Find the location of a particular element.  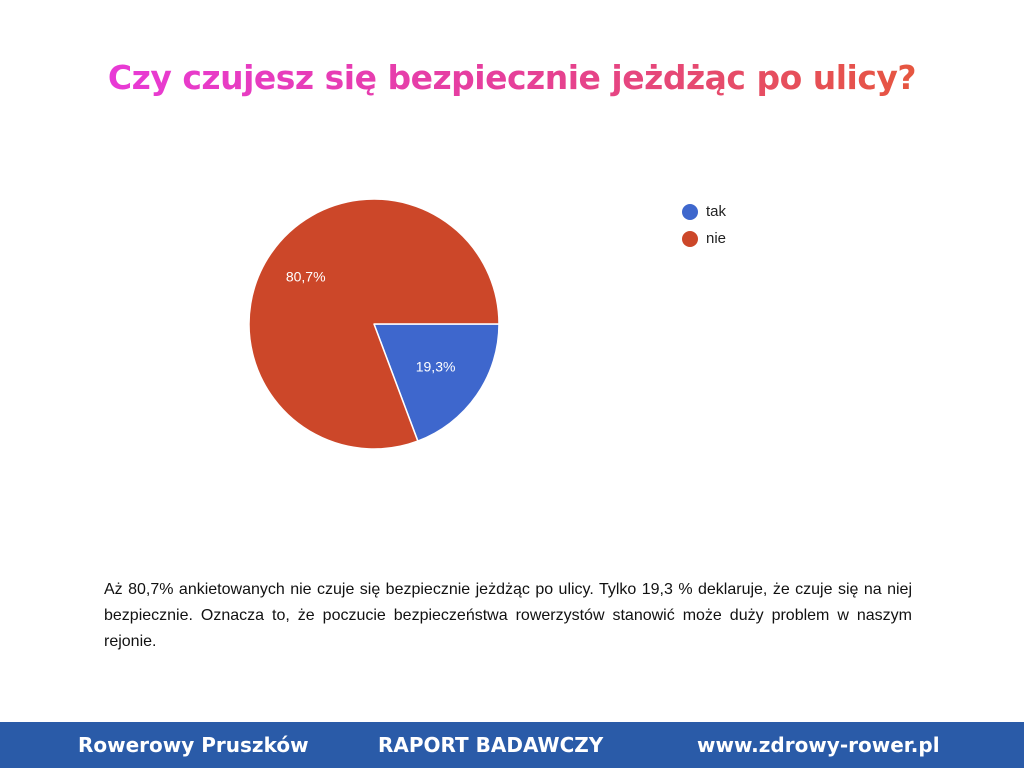

footer-report-label: RAPORT BADAWCZY is located at coordinates (491, 745).